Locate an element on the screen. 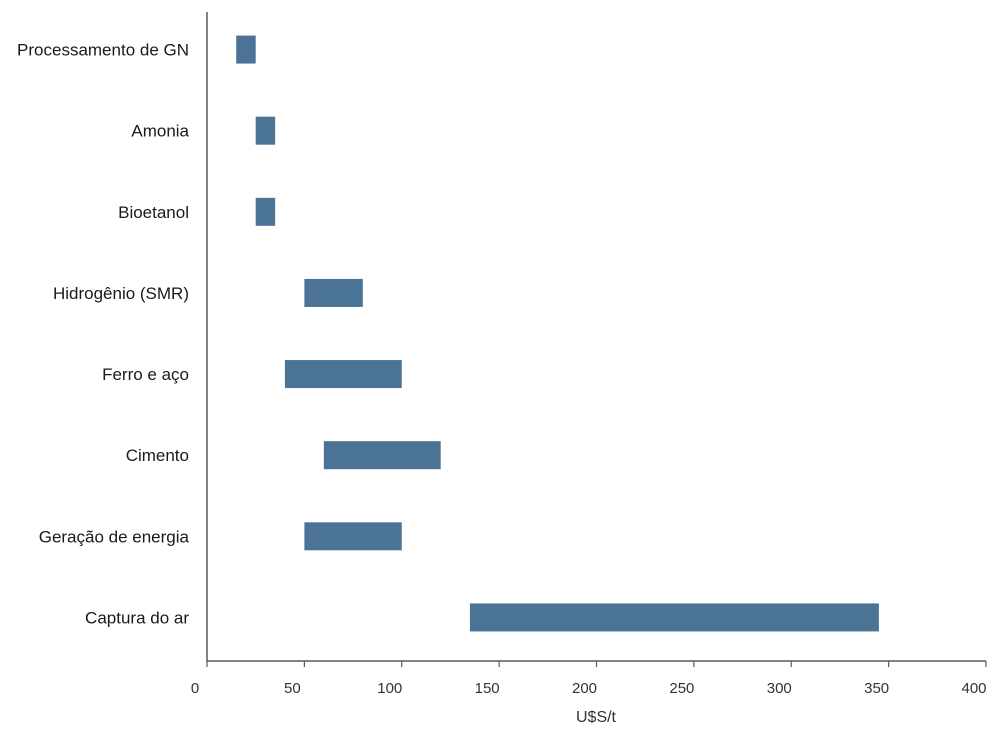 This screenshot has height=731, width=988. x-axis-title: U$S/t is located at coordinates (596, 717).